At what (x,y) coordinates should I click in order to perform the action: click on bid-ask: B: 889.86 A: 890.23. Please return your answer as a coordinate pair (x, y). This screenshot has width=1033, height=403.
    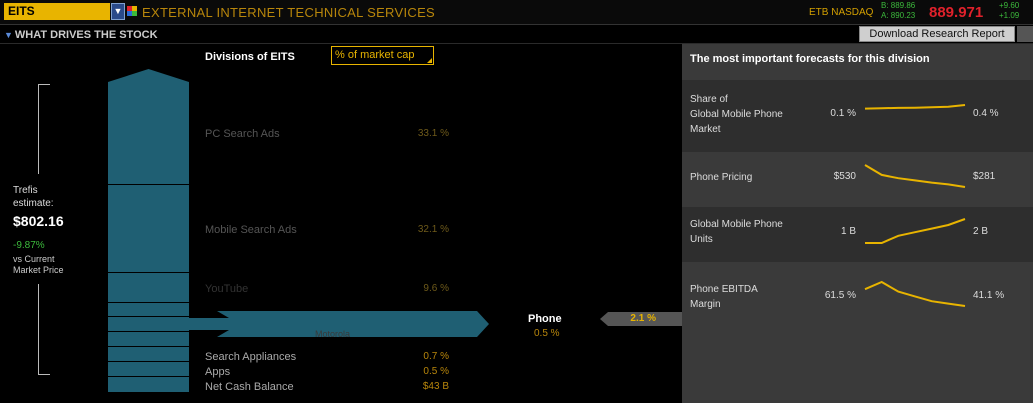
    Looking at the image, I should click on (898, 11).